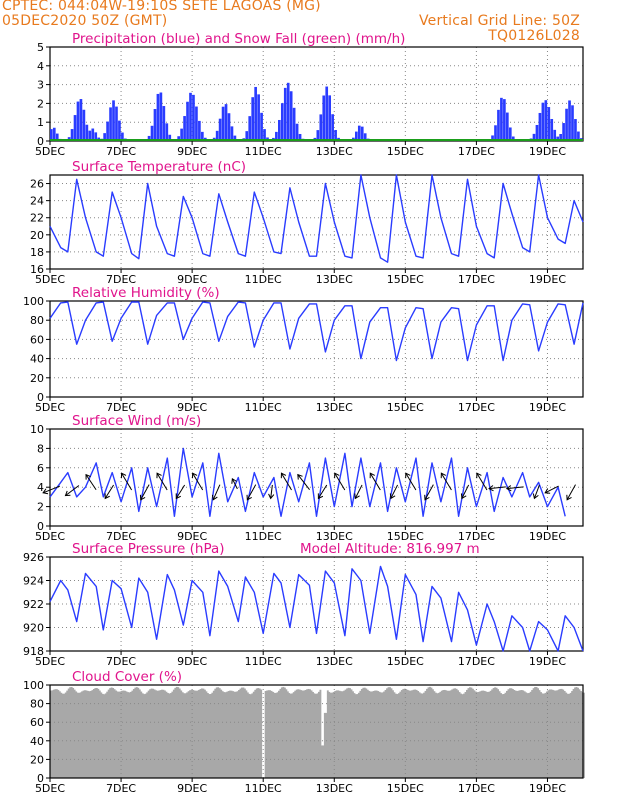 This screenshot has height=800, width=618. Describe the element at coordinates (405, 536) in the screenshot. I see `x-tick-label: 15DEC` at that location.